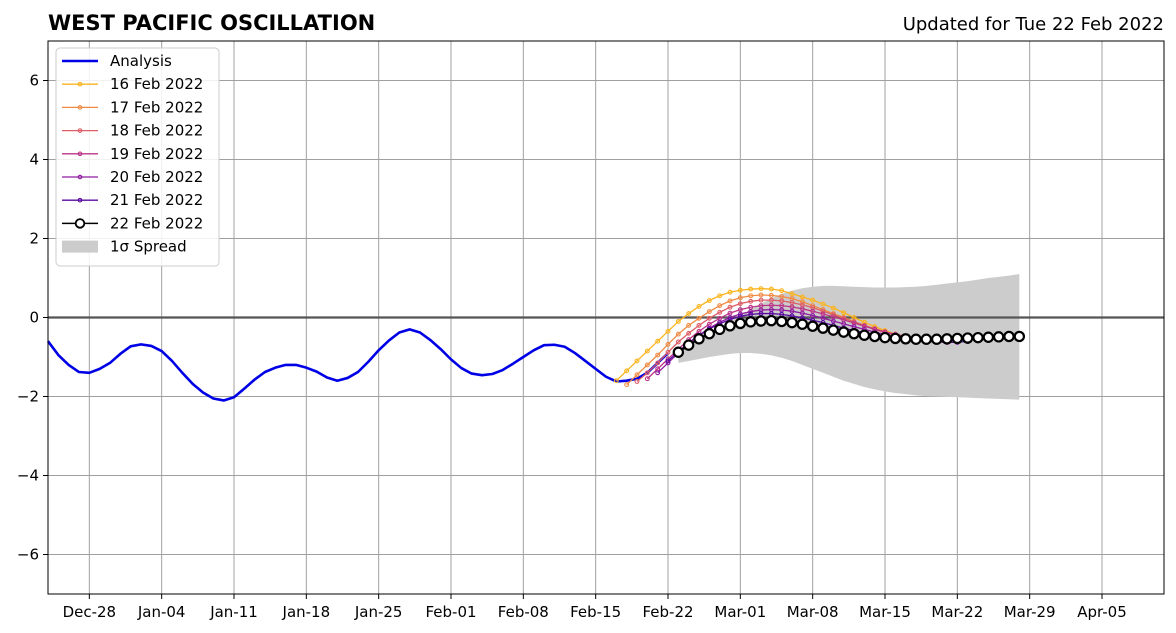 The height and width of the screenshot is (633, 1176). I want to click on x-tick-label: Jan-18, so click(306, 612).